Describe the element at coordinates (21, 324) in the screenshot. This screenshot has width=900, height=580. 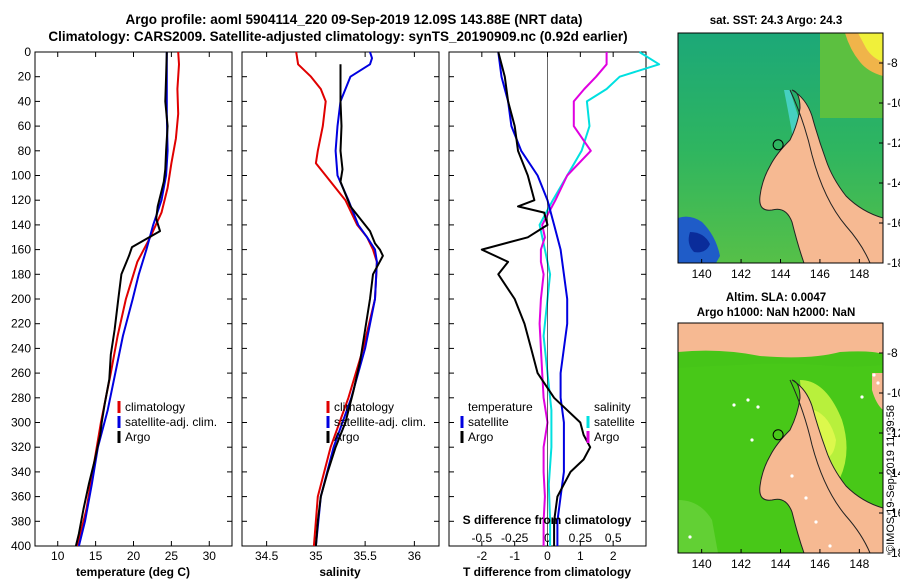
I see `y-tick-label: 220` at that location.